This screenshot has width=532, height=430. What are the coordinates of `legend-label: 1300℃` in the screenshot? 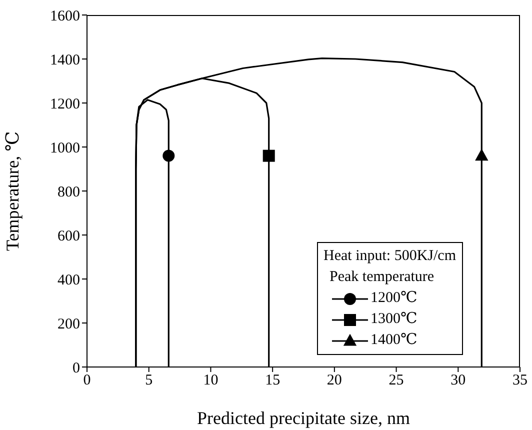 It's located at (394, 319).